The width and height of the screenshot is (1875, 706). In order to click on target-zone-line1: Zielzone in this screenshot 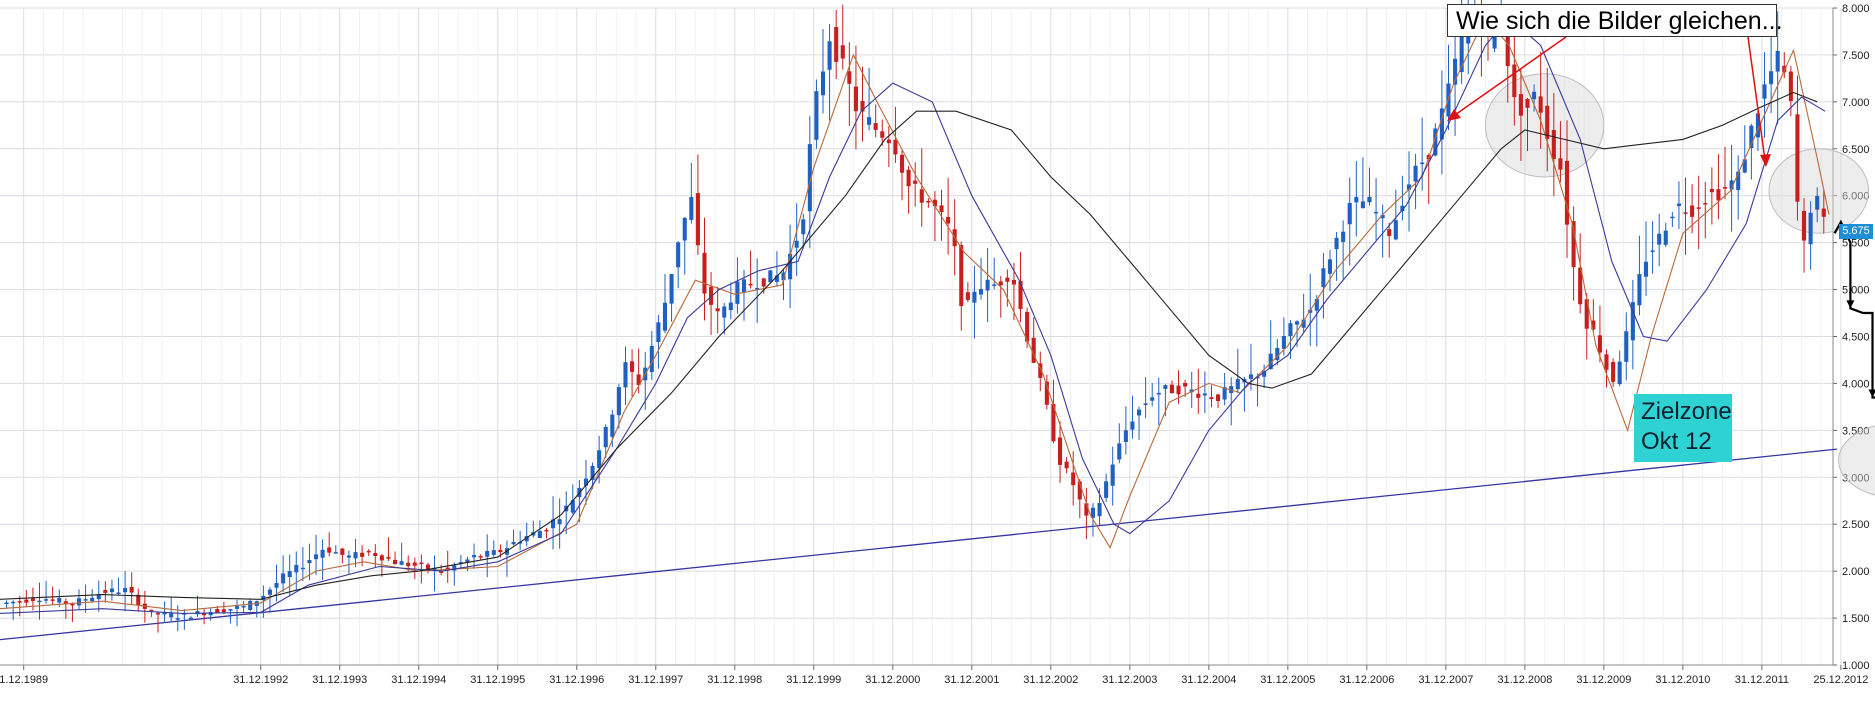, I will do `click(1686, 411)`.